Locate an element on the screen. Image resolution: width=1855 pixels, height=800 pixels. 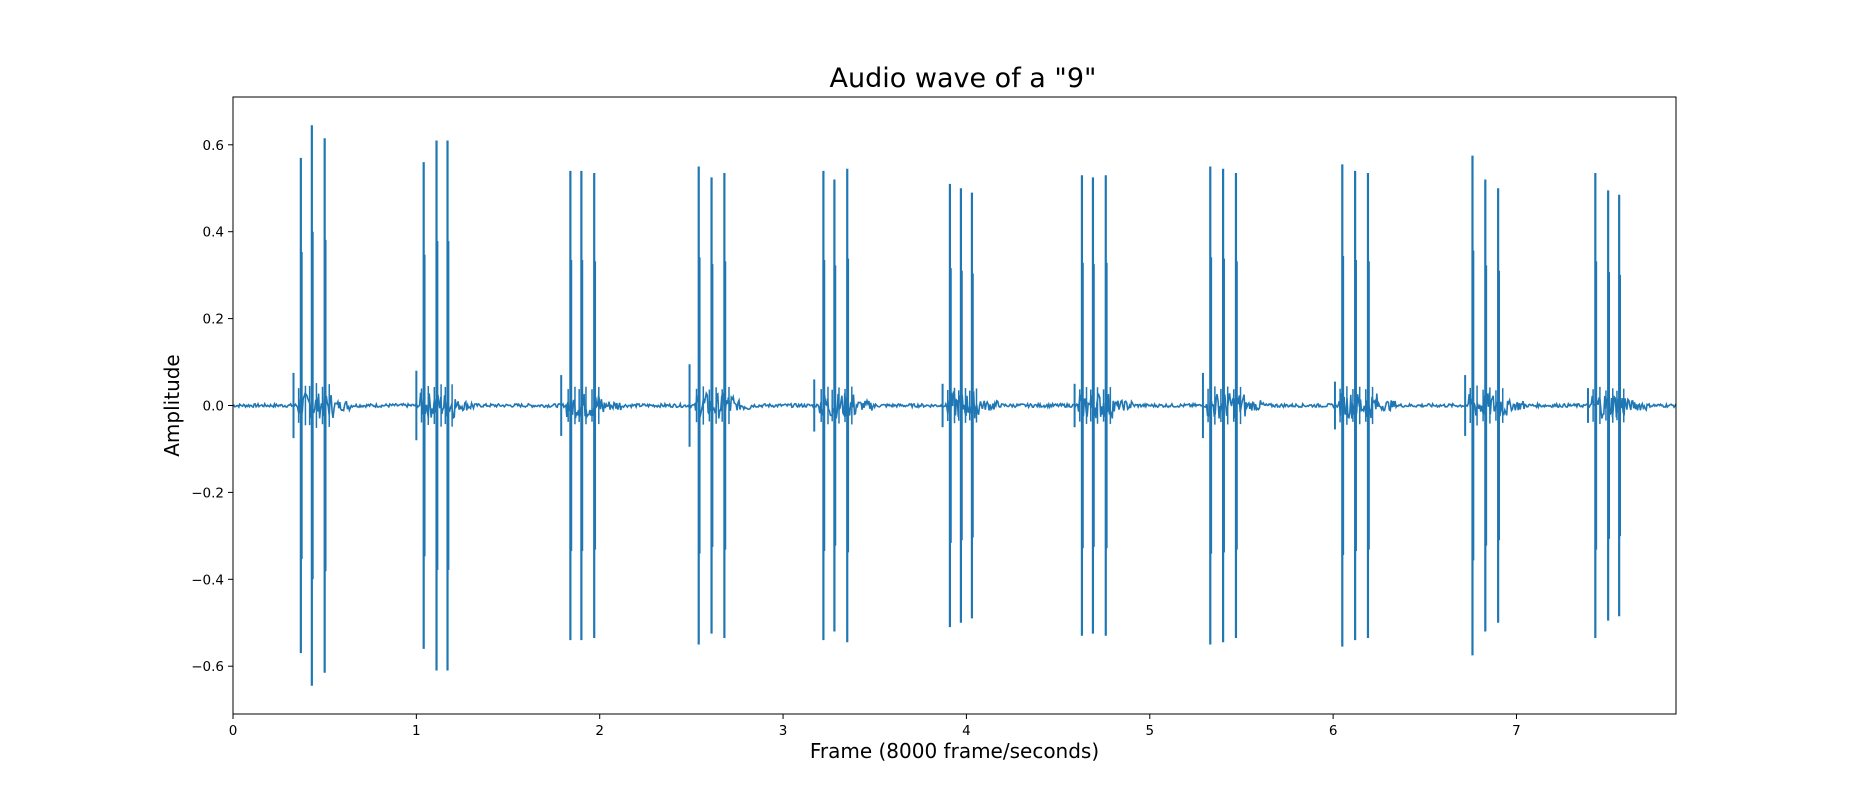
y-tick-label: 0.2 is located at coordinates (213, 320).